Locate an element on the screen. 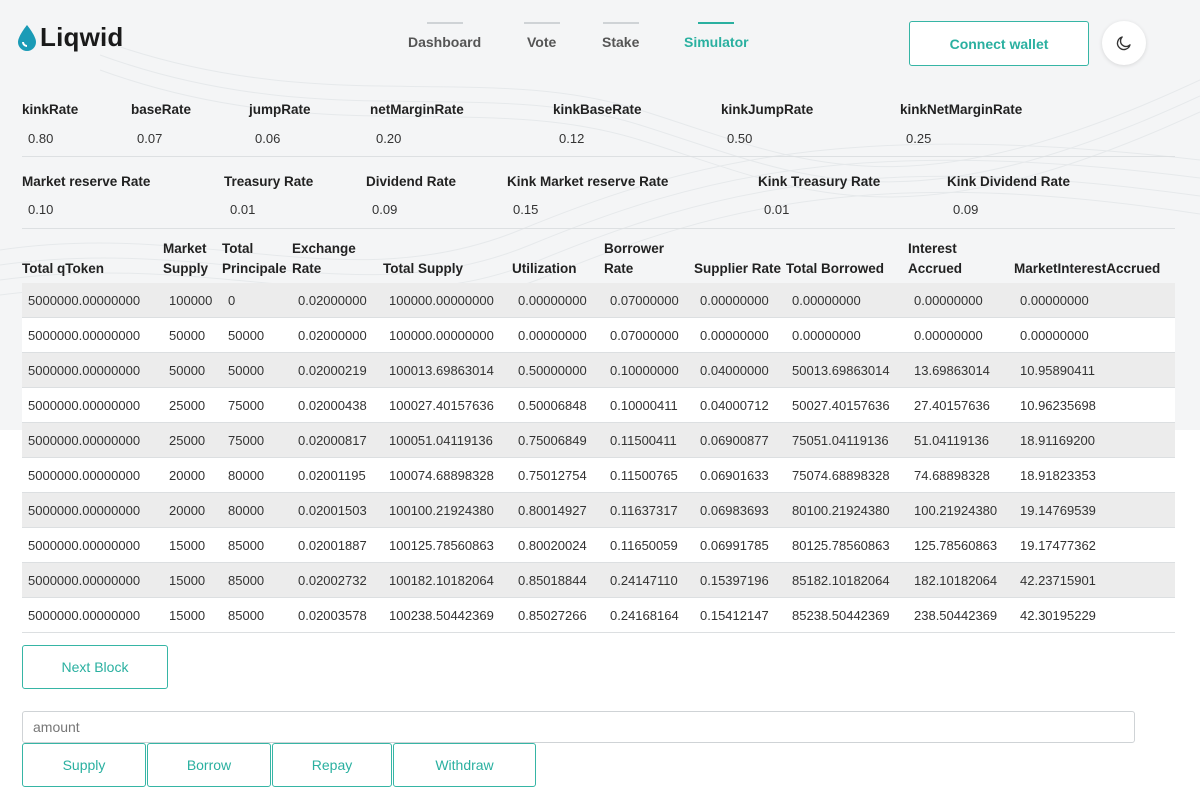 This screenshot has height=807, width=1200. table-cell: 75074.68898328 is located at coordinates (847, 475).